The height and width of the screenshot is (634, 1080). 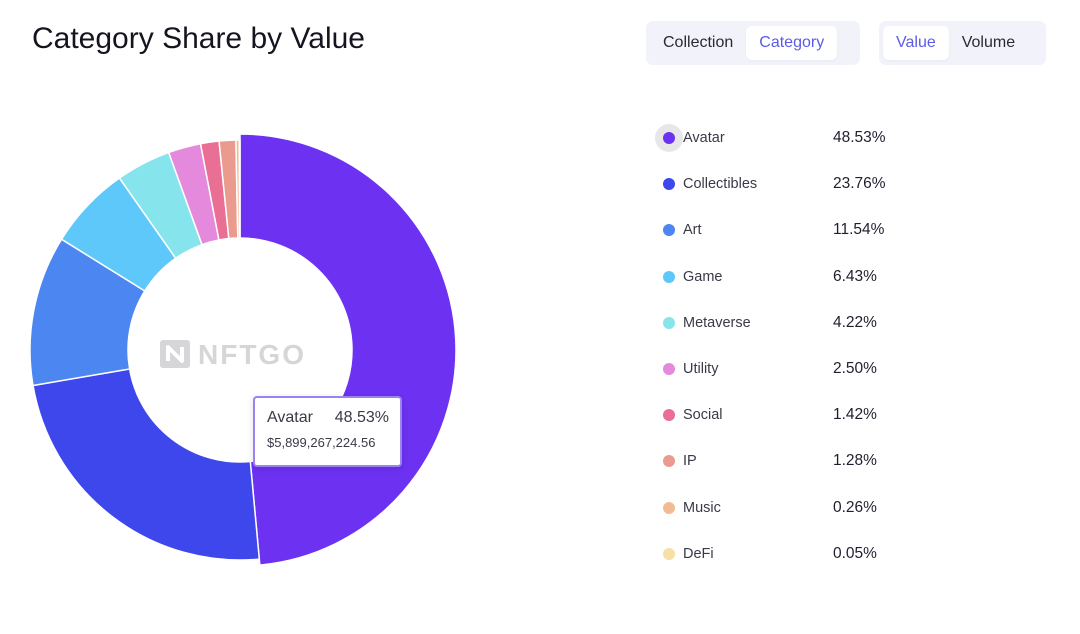 I want to click on tooltip-name: Avatar, so click(x=290, y=417).